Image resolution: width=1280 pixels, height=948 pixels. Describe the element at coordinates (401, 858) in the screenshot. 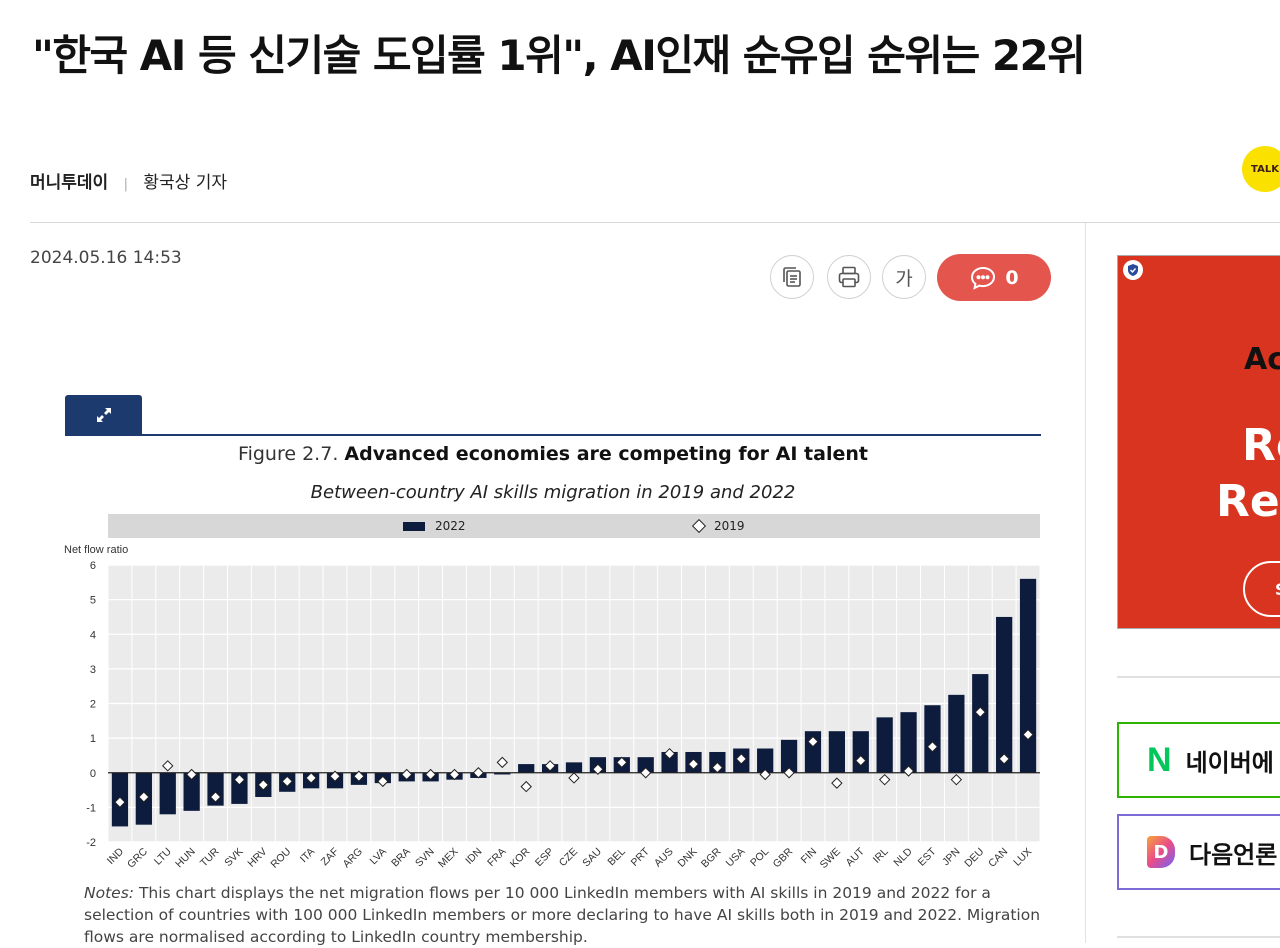

I see `x-tick-label: BRA` at that location.